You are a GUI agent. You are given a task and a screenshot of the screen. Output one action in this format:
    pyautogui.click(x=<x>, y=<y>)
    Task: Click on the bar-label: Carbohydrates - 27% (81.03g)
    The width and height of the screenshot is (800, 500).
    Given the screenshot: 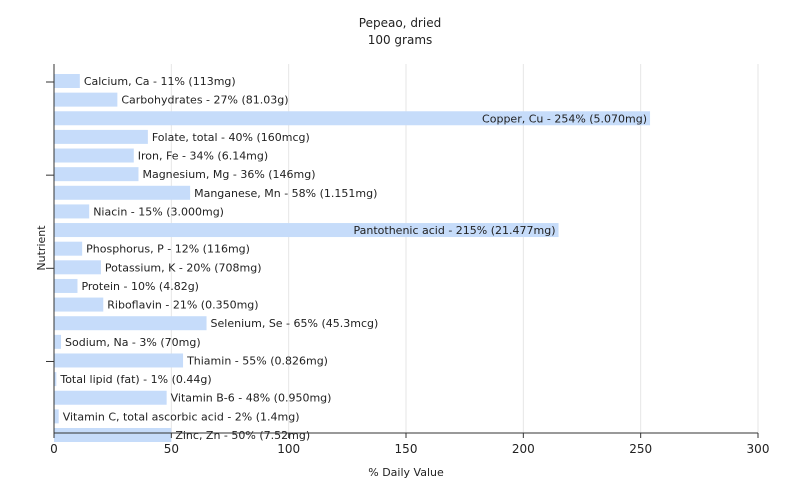 What is the action you would take?
    pyautogui.click(x=204, y=100)
    